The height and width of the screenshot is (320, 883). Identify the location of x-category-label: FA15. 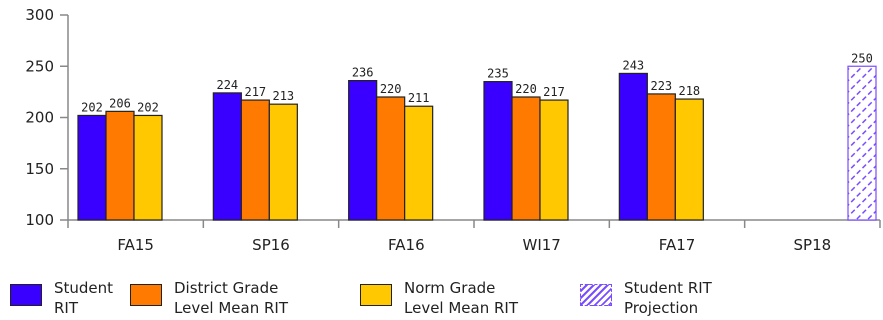
(135, 245).